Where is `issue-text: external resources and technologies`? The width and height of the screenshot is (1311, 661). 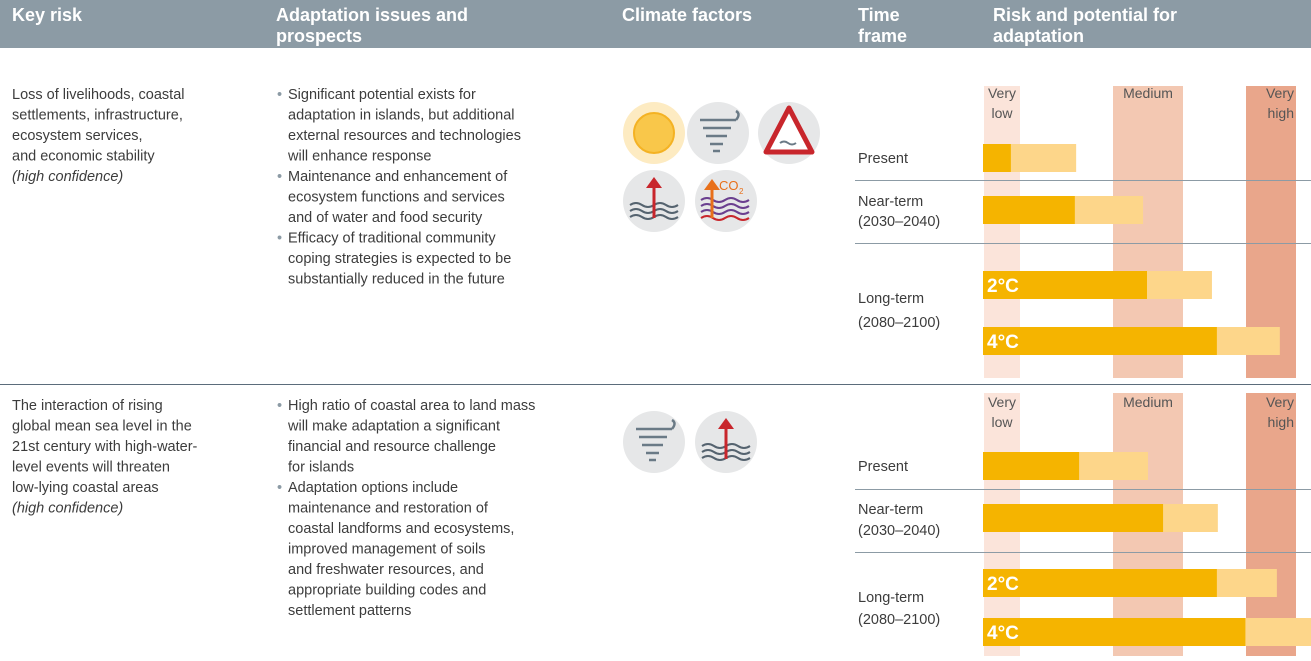 issue-text: external resources and technologies is located at coordinates (404, 136).